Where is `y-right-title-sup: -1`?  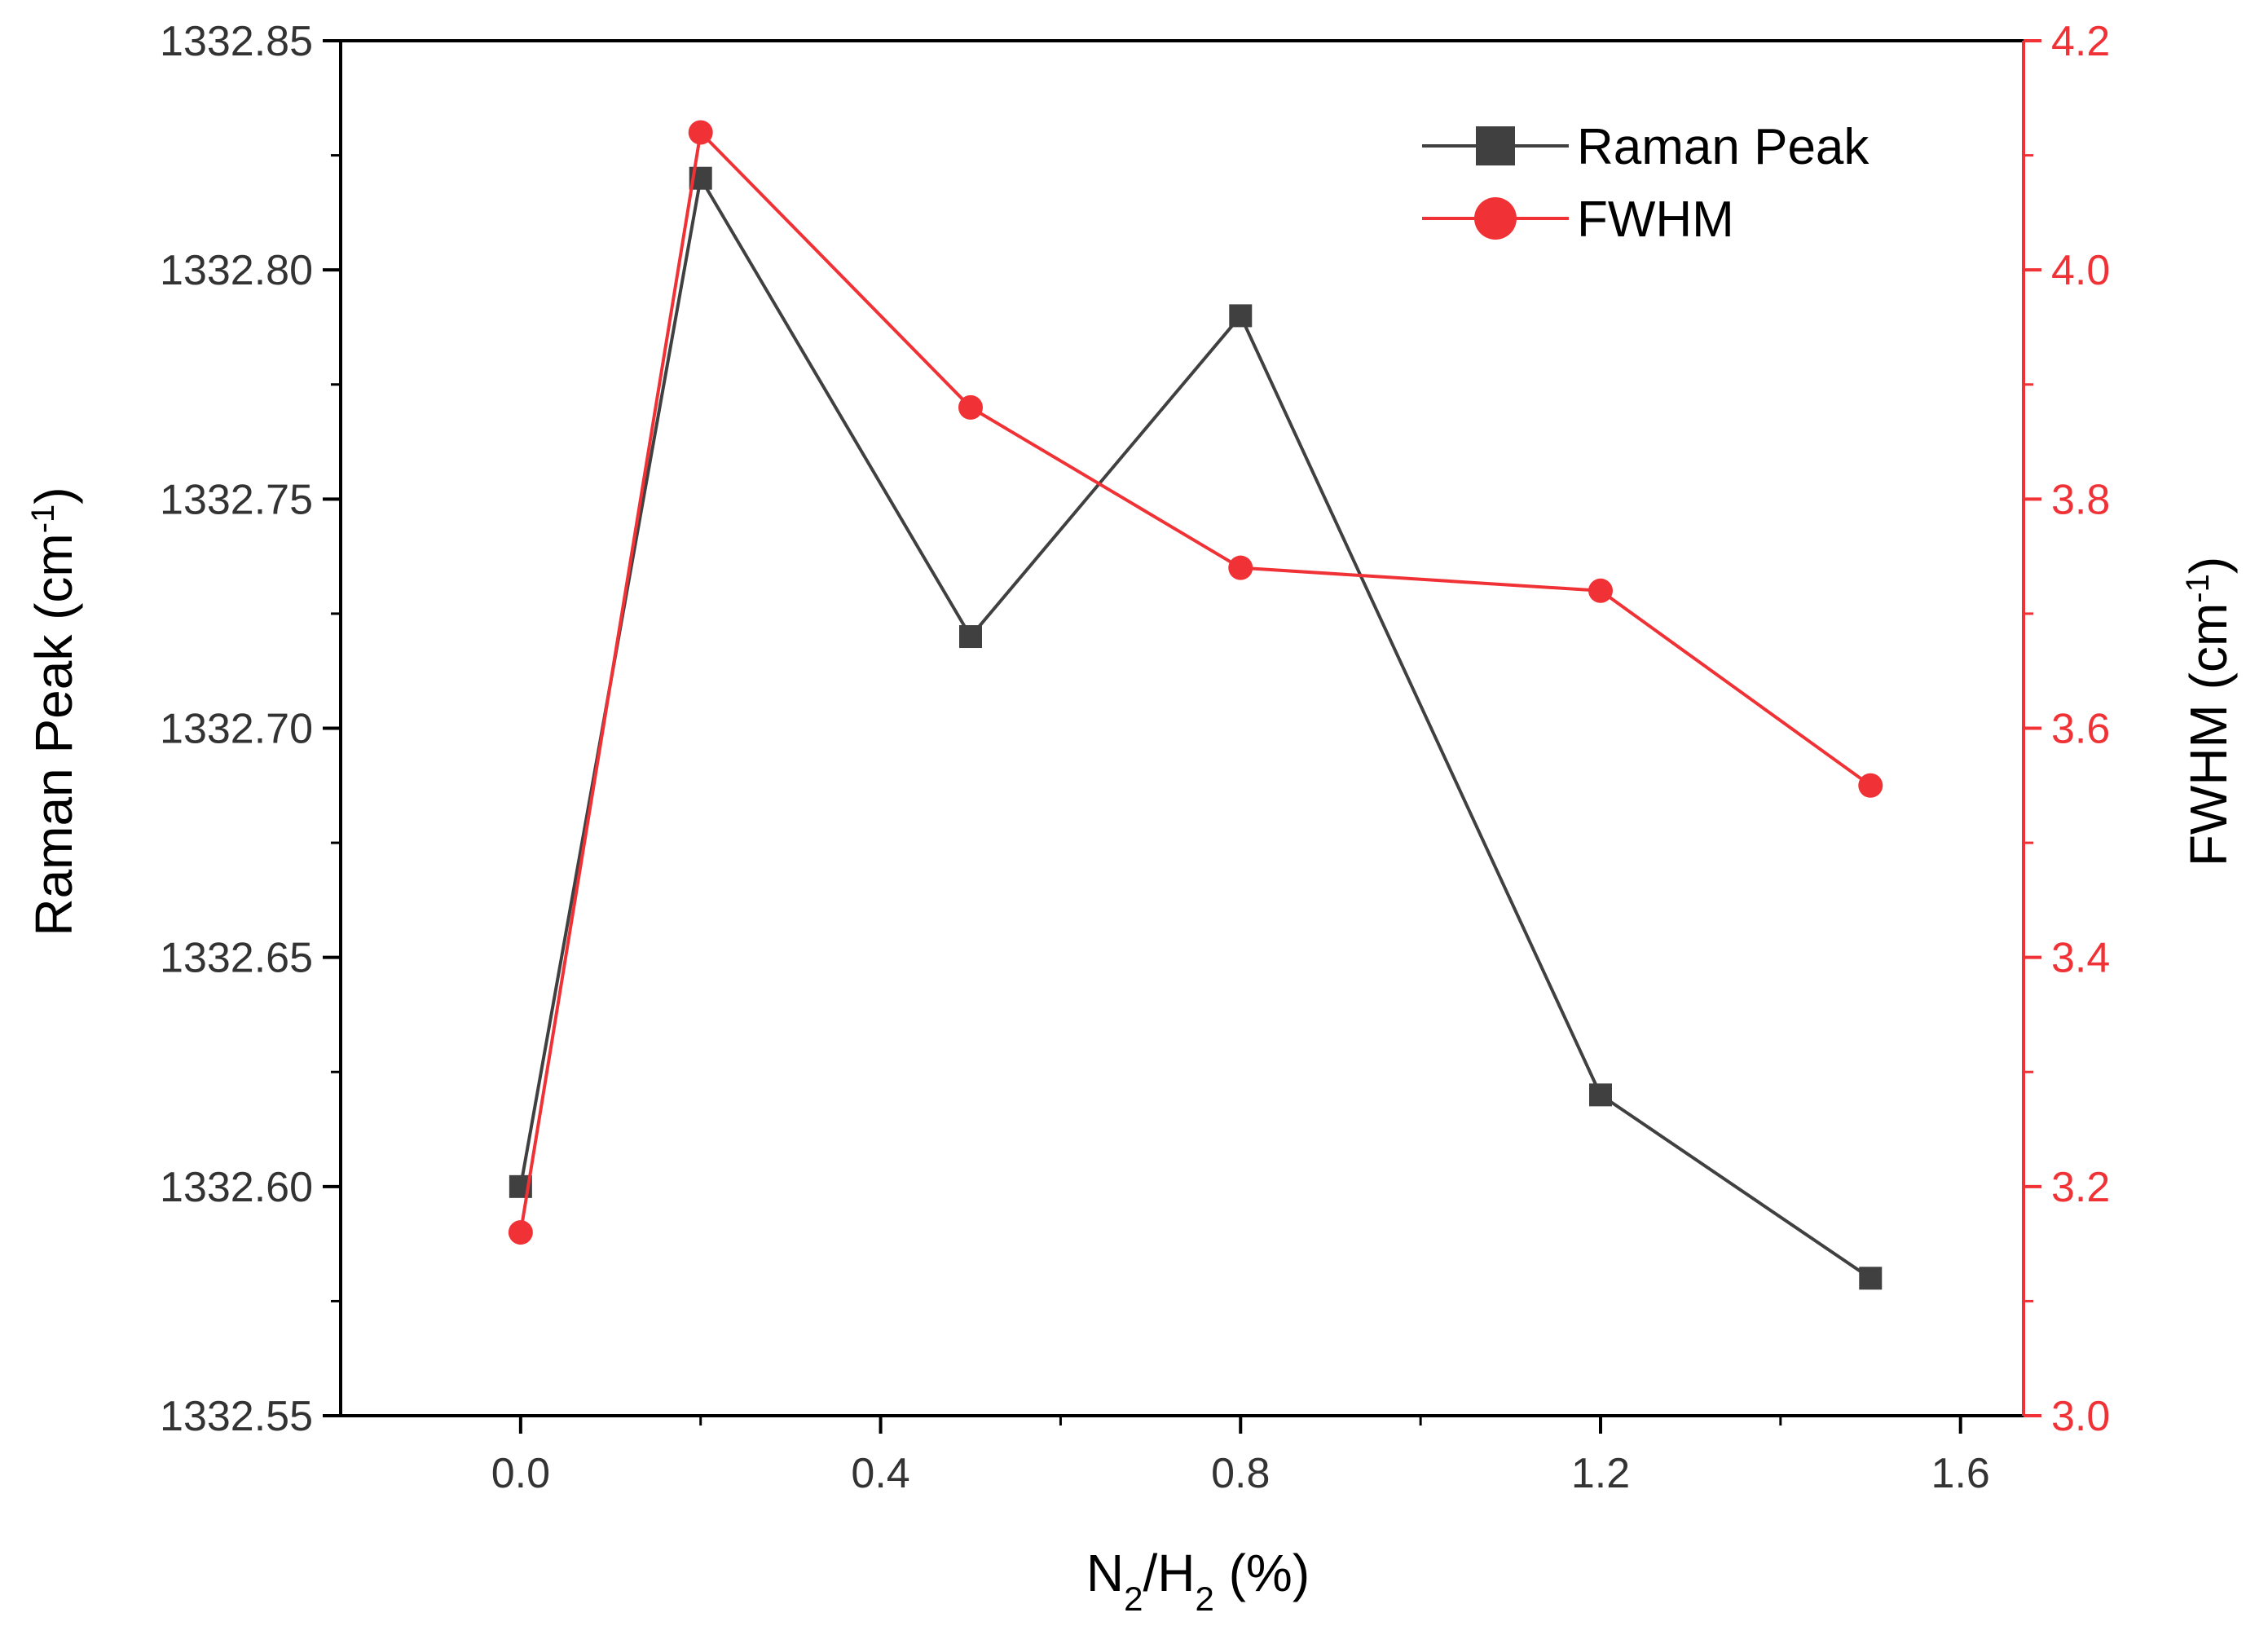 y-right-title-sup: -1 is located at coordinates (2198, 588).